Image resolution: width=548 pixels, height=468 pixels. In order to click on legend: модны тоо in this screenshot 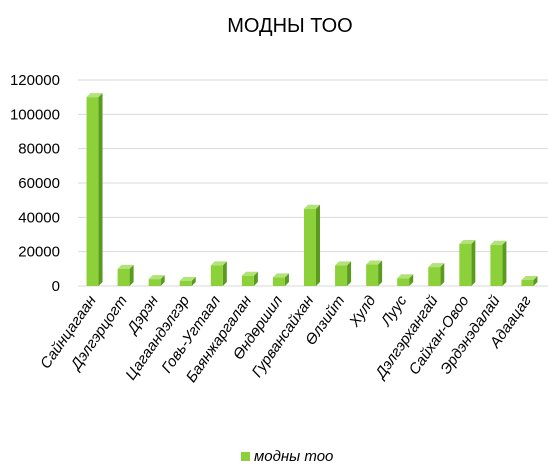, I will do `click(287, 456)`.